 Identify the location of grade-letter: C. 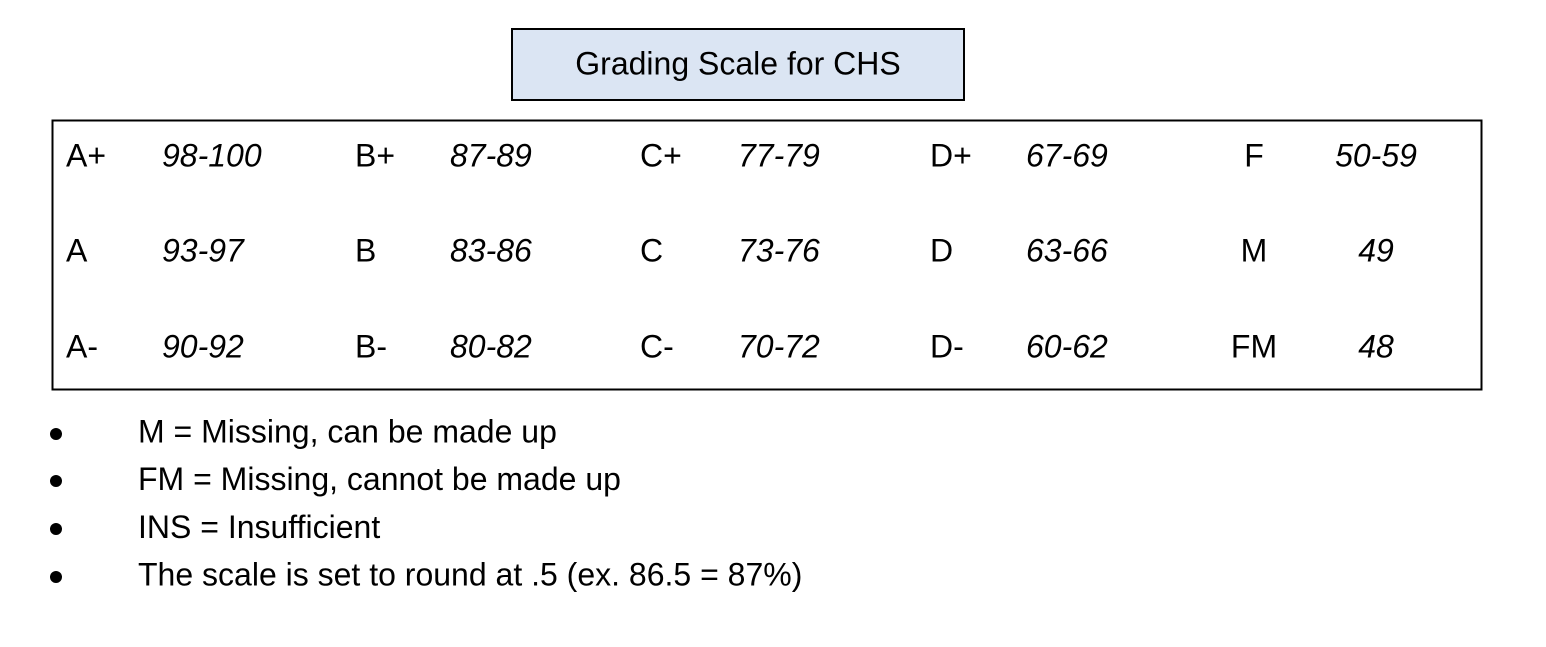
(651, 250).